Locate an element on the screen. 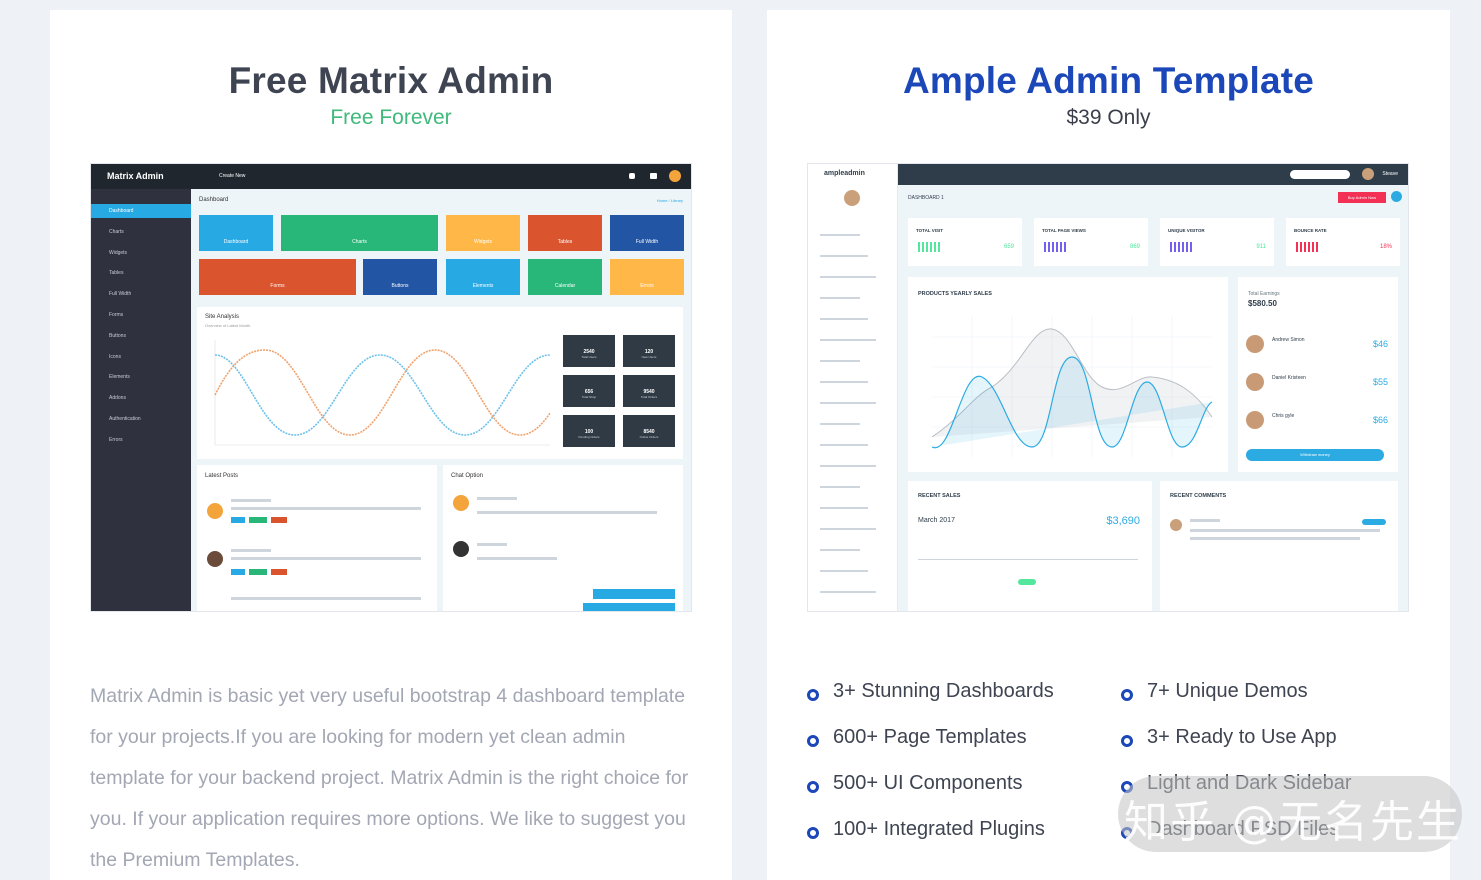 The image size is (1481, 880). dashboard-tile: Errors is located at coordinates (647, 277).